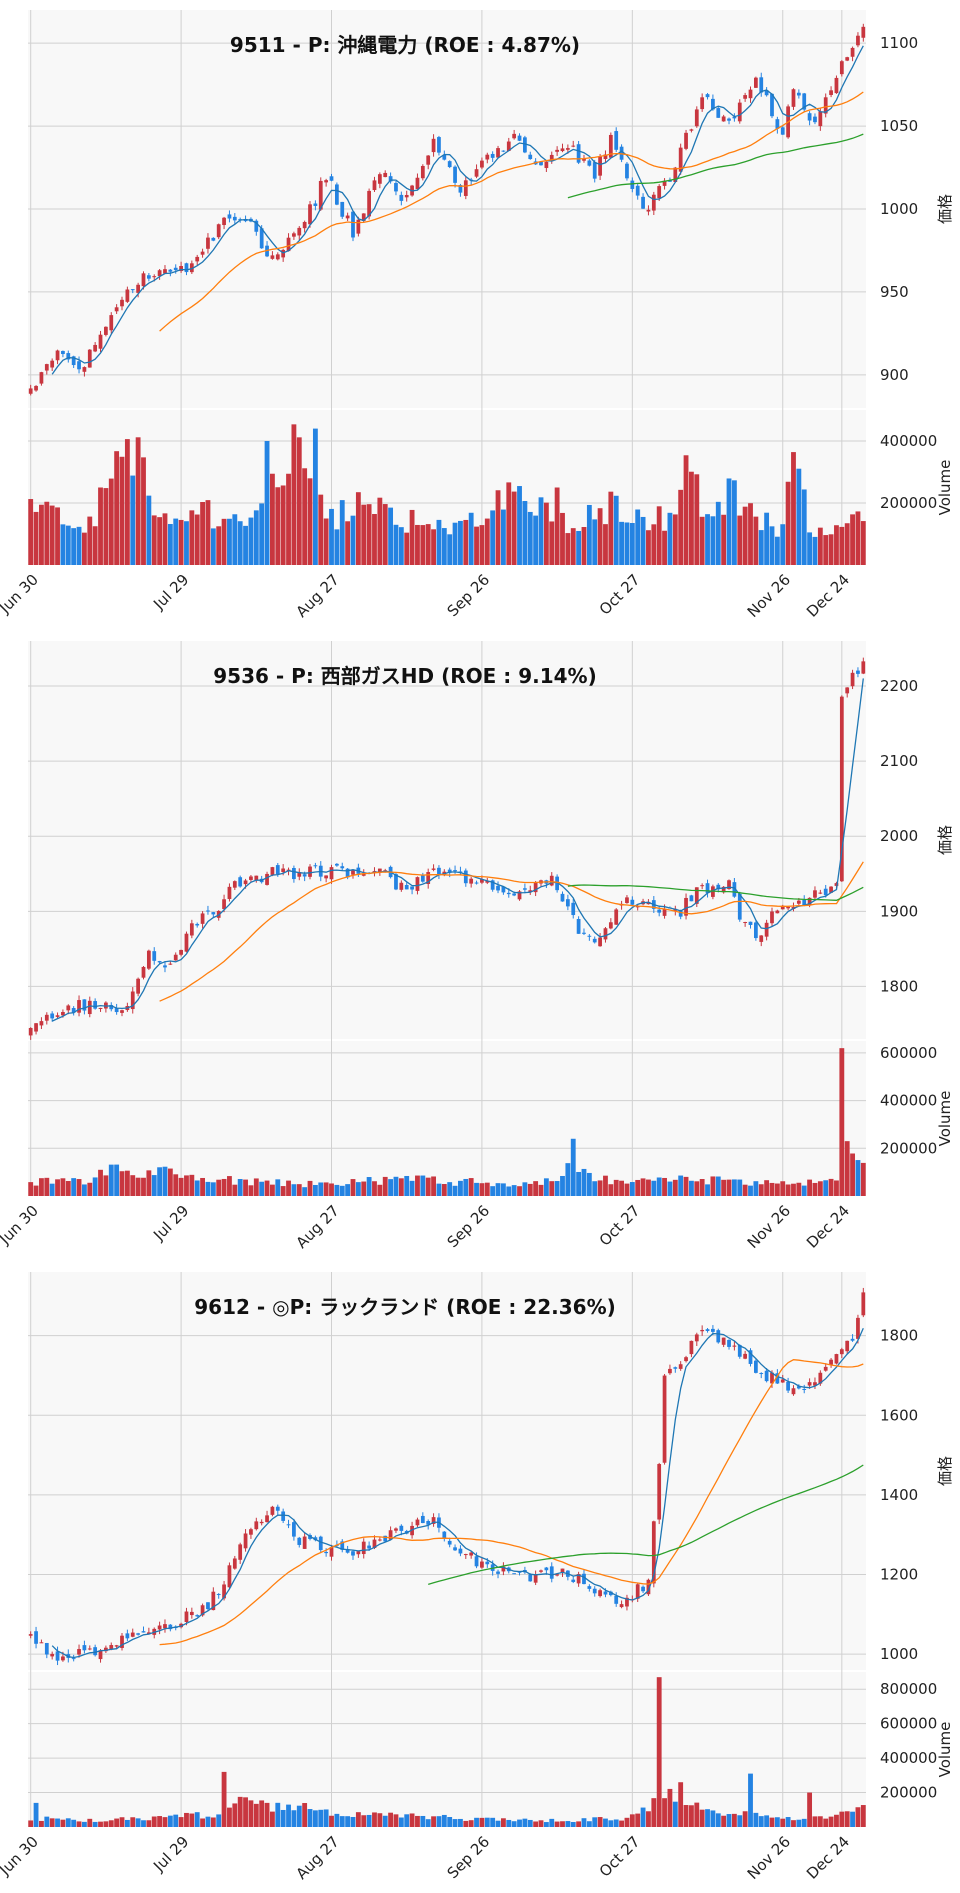 This screenshot has height=1893, width=960. What do you see at coordinates (620, 595) in the screenshot?
I see `x-tick-label: Oct 27` at bounding box center [620, 595].